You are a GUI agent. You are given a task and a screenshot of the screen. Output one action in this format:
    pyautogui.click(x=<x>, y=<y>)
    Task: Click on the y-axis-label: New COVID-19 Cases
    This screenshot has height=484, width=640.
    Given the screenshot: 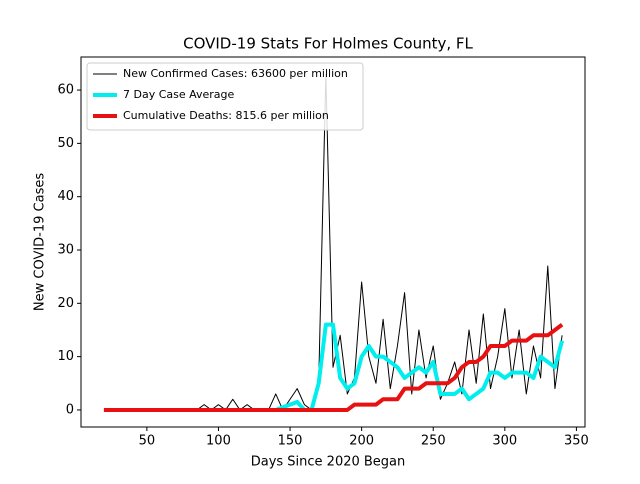 What is the action you would take?
    pyautogui.click(x=40, y=242)
    